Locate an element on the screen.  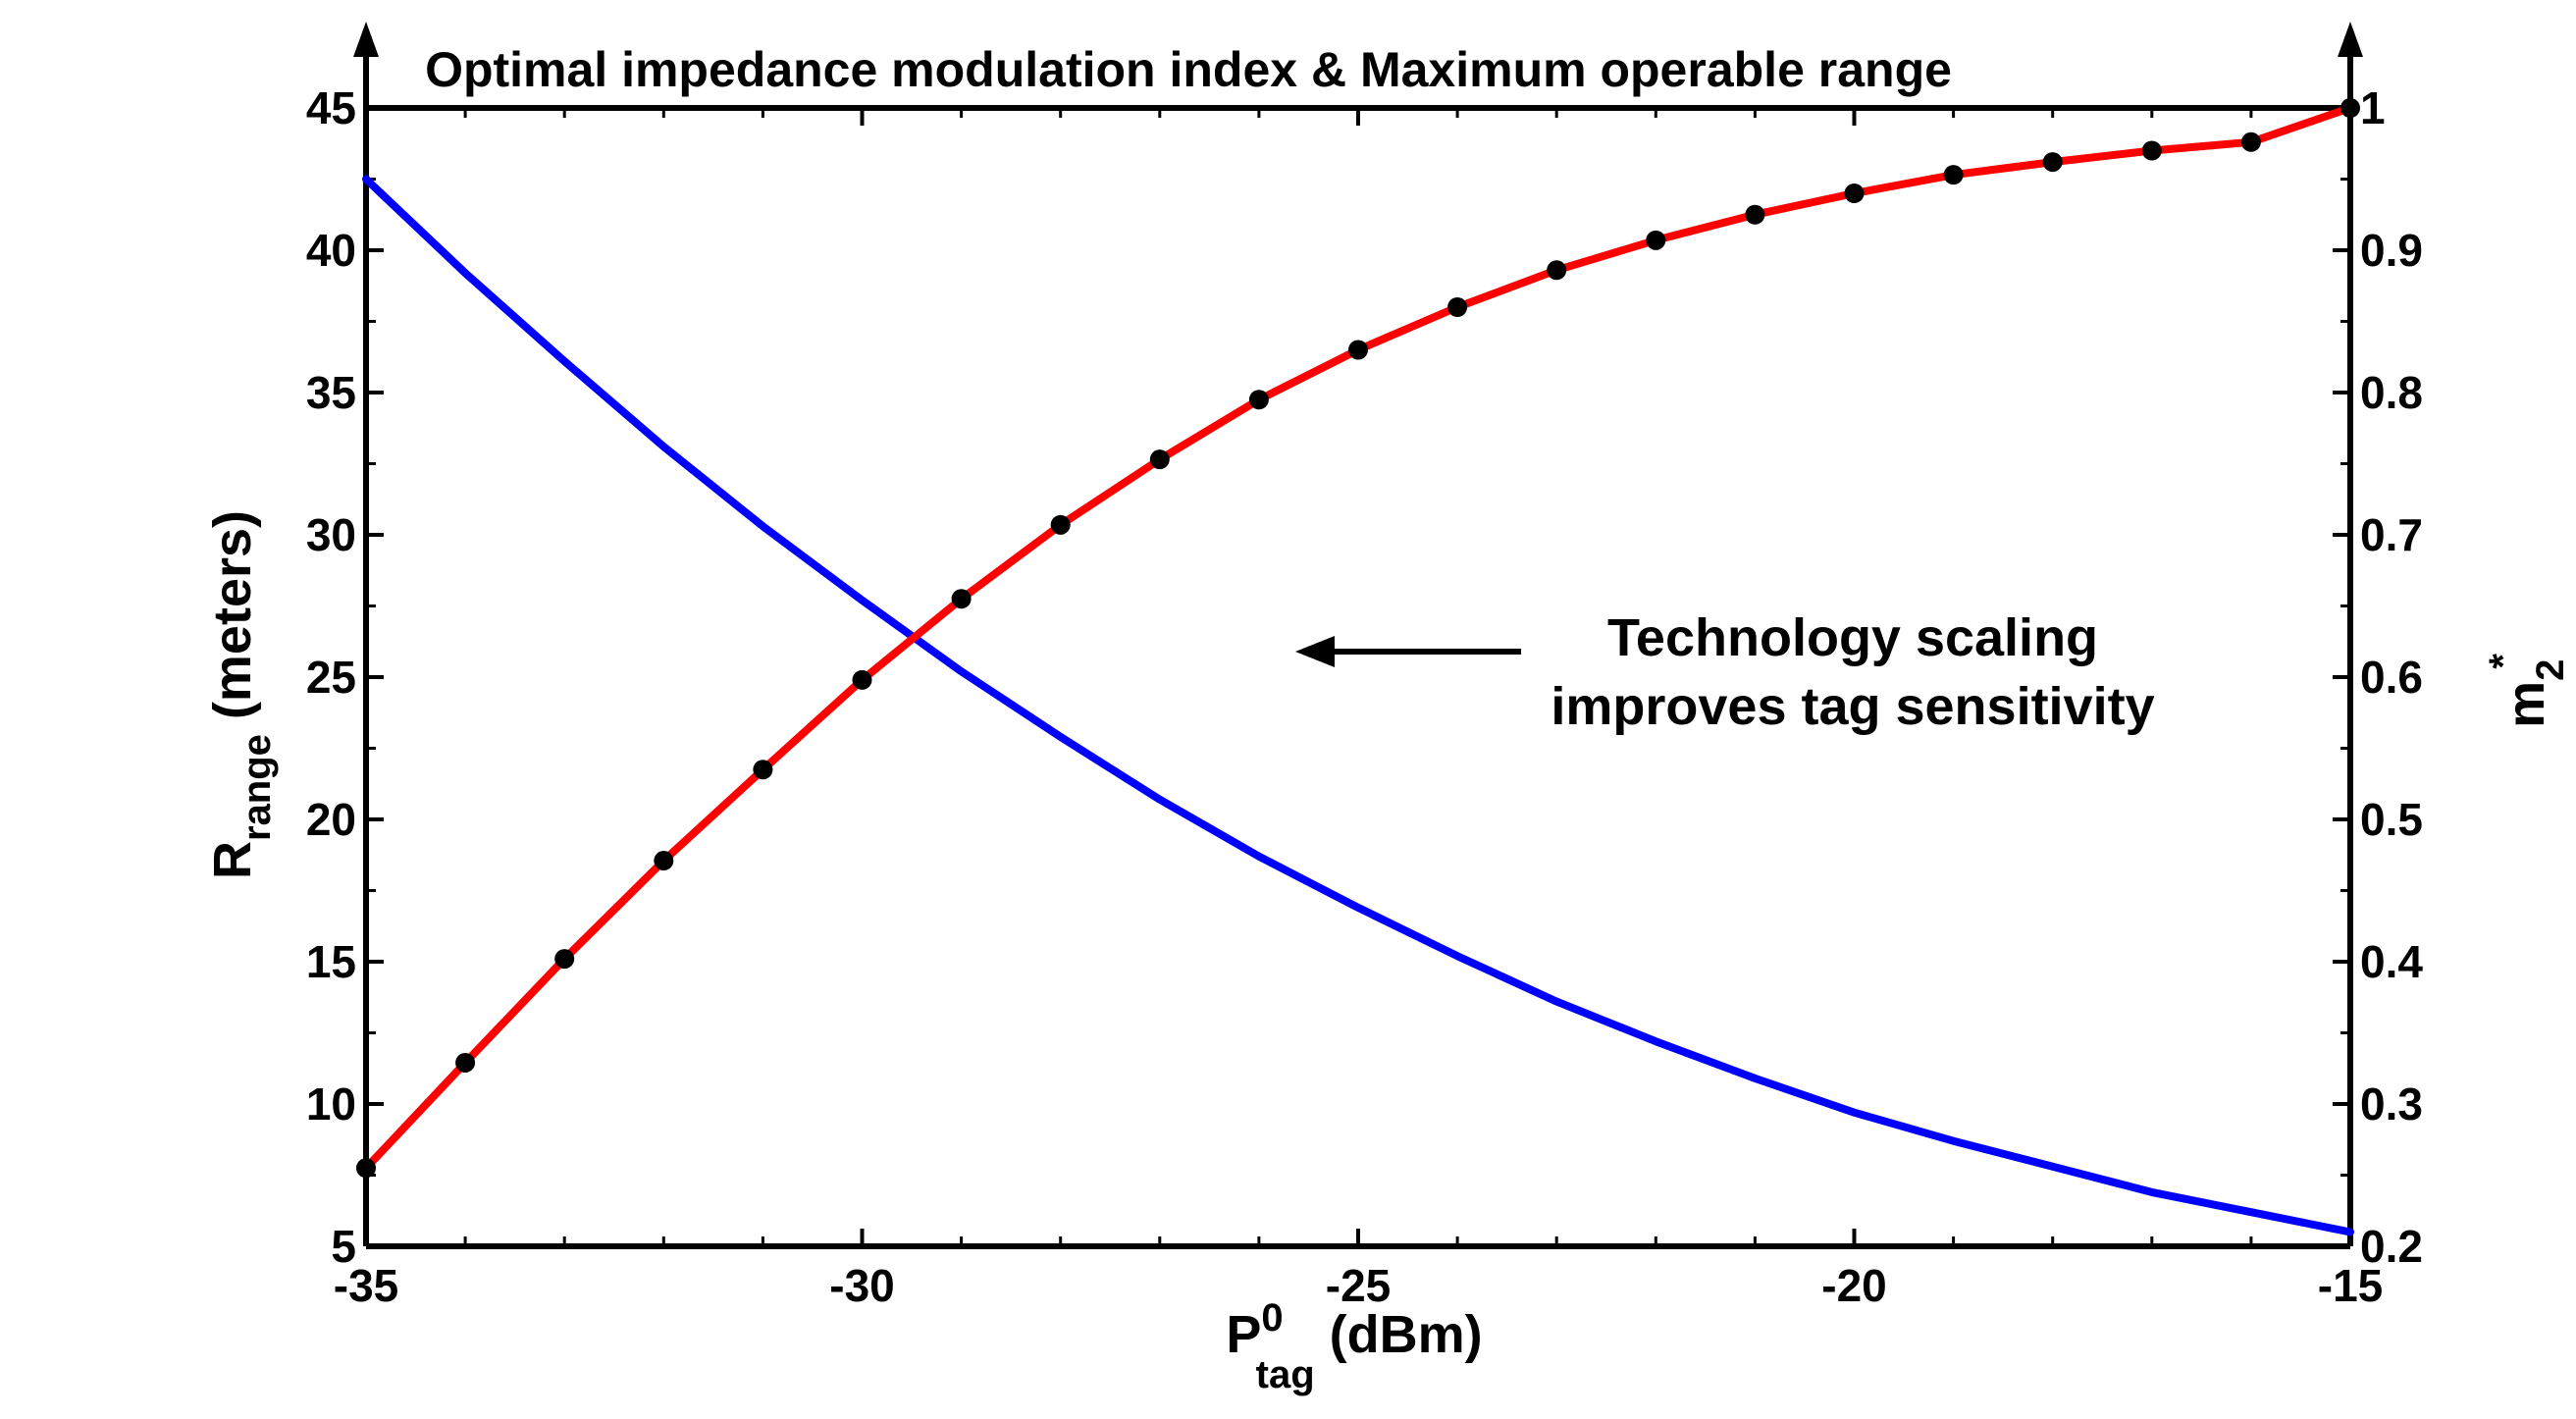
y-right-tick-label: 0.8 is located at coordinates (2391, 392).